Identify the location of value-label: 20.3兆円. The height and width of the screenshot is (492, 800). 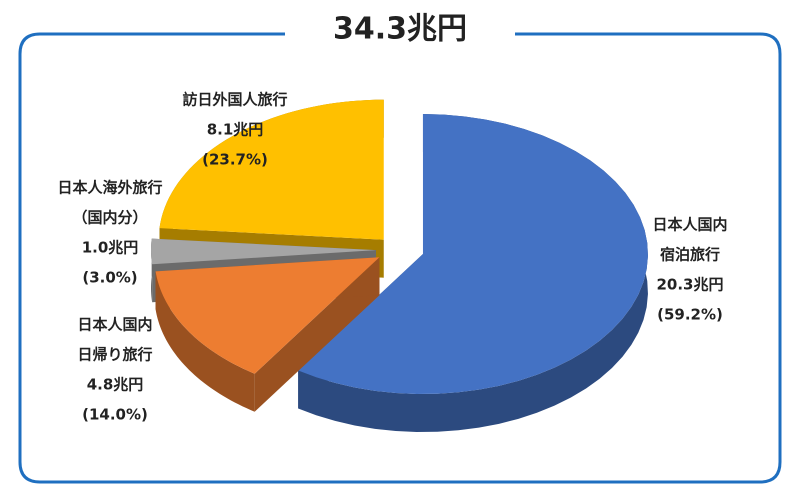
(689, 285).